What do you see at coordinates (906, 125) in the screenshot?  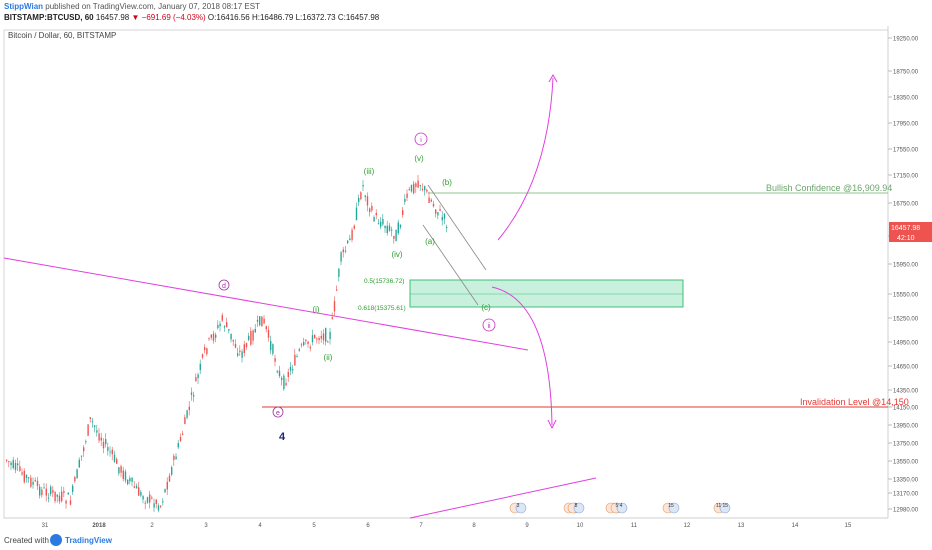 I see `price-tick-label: 17950.00` at bounding box center [906, 125].